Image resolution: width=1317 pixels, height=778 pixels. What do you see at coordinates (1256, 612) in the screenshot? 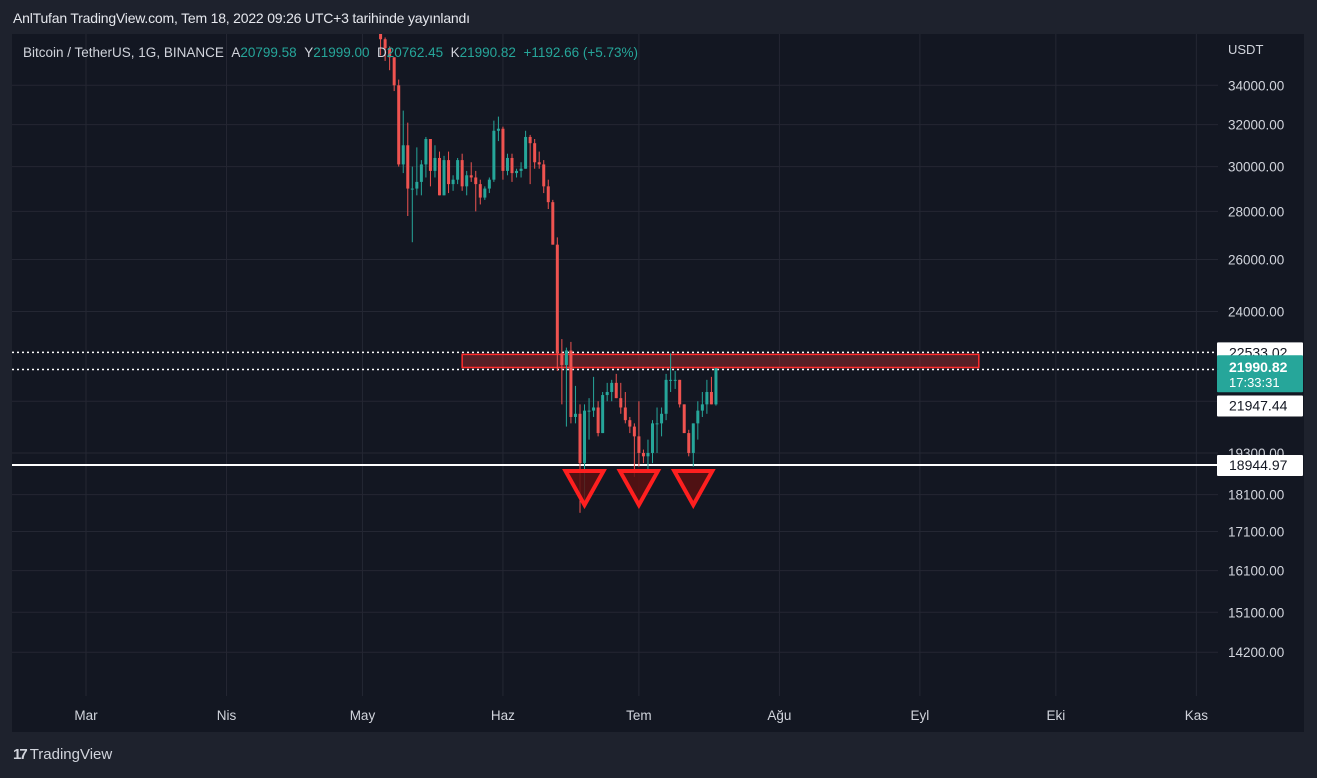
I see `y-tick-label: 15100.00` at bounding box center [1256, 612].